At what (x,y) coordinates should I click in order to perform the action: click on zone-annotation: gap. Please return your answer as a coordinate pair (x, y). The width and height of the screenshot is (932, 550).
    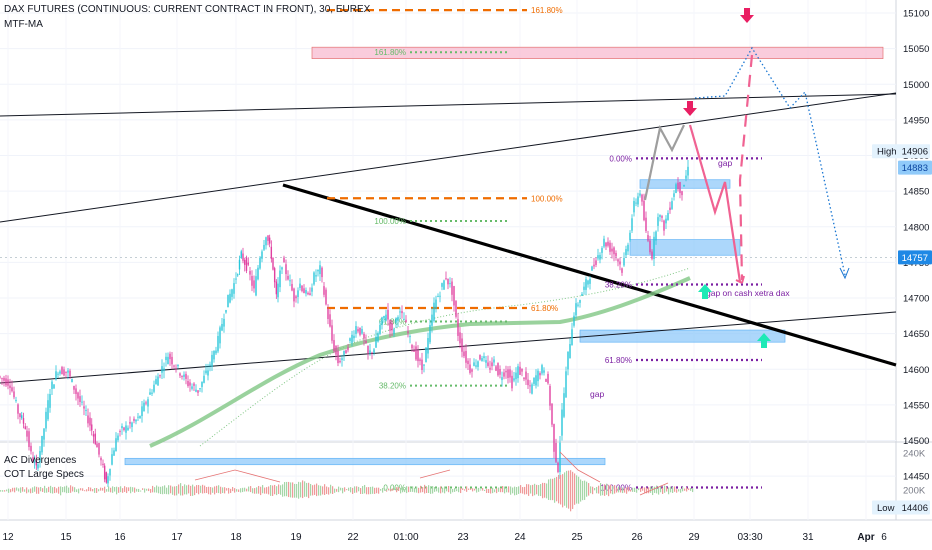
    Looking at the image, I should click on (725, 163).